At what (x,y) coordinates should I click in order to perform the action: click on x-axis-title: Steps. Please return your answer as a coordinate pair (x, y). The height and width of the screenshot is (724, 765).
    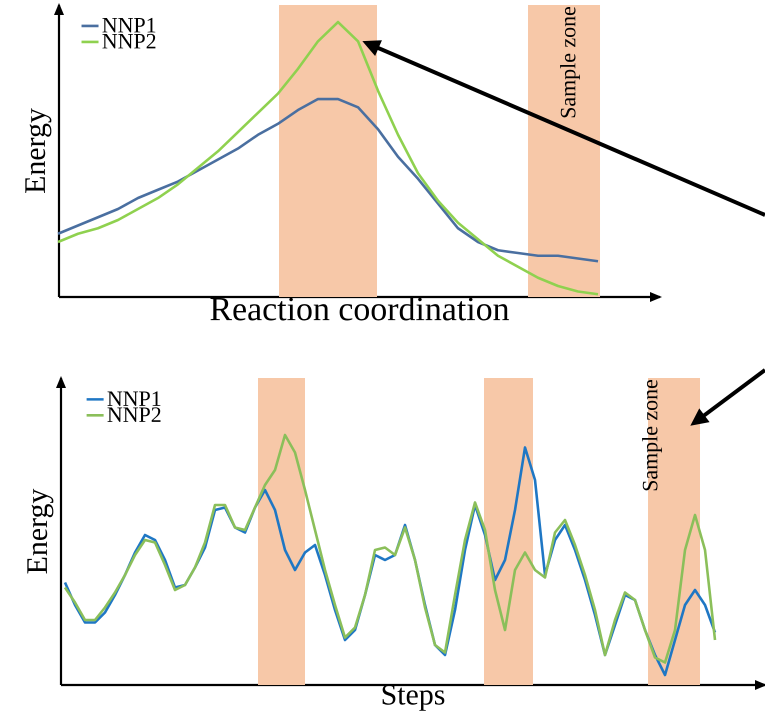
    Looking at the image, I should click on (413, 697).